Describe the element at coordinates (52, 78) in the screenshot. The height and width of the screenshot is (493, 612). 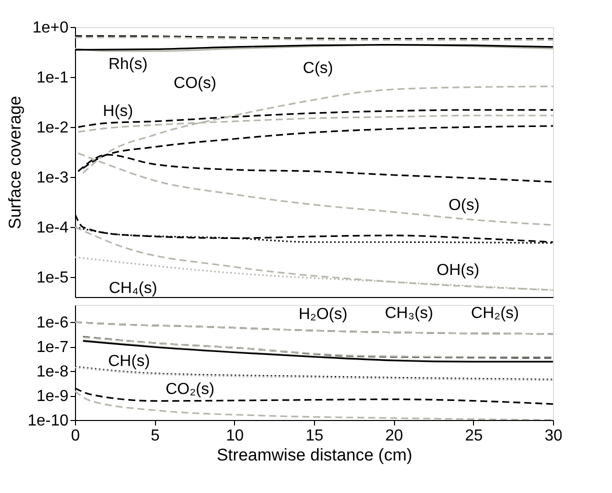
I see `y-tick-label: 1e-1` at that location.